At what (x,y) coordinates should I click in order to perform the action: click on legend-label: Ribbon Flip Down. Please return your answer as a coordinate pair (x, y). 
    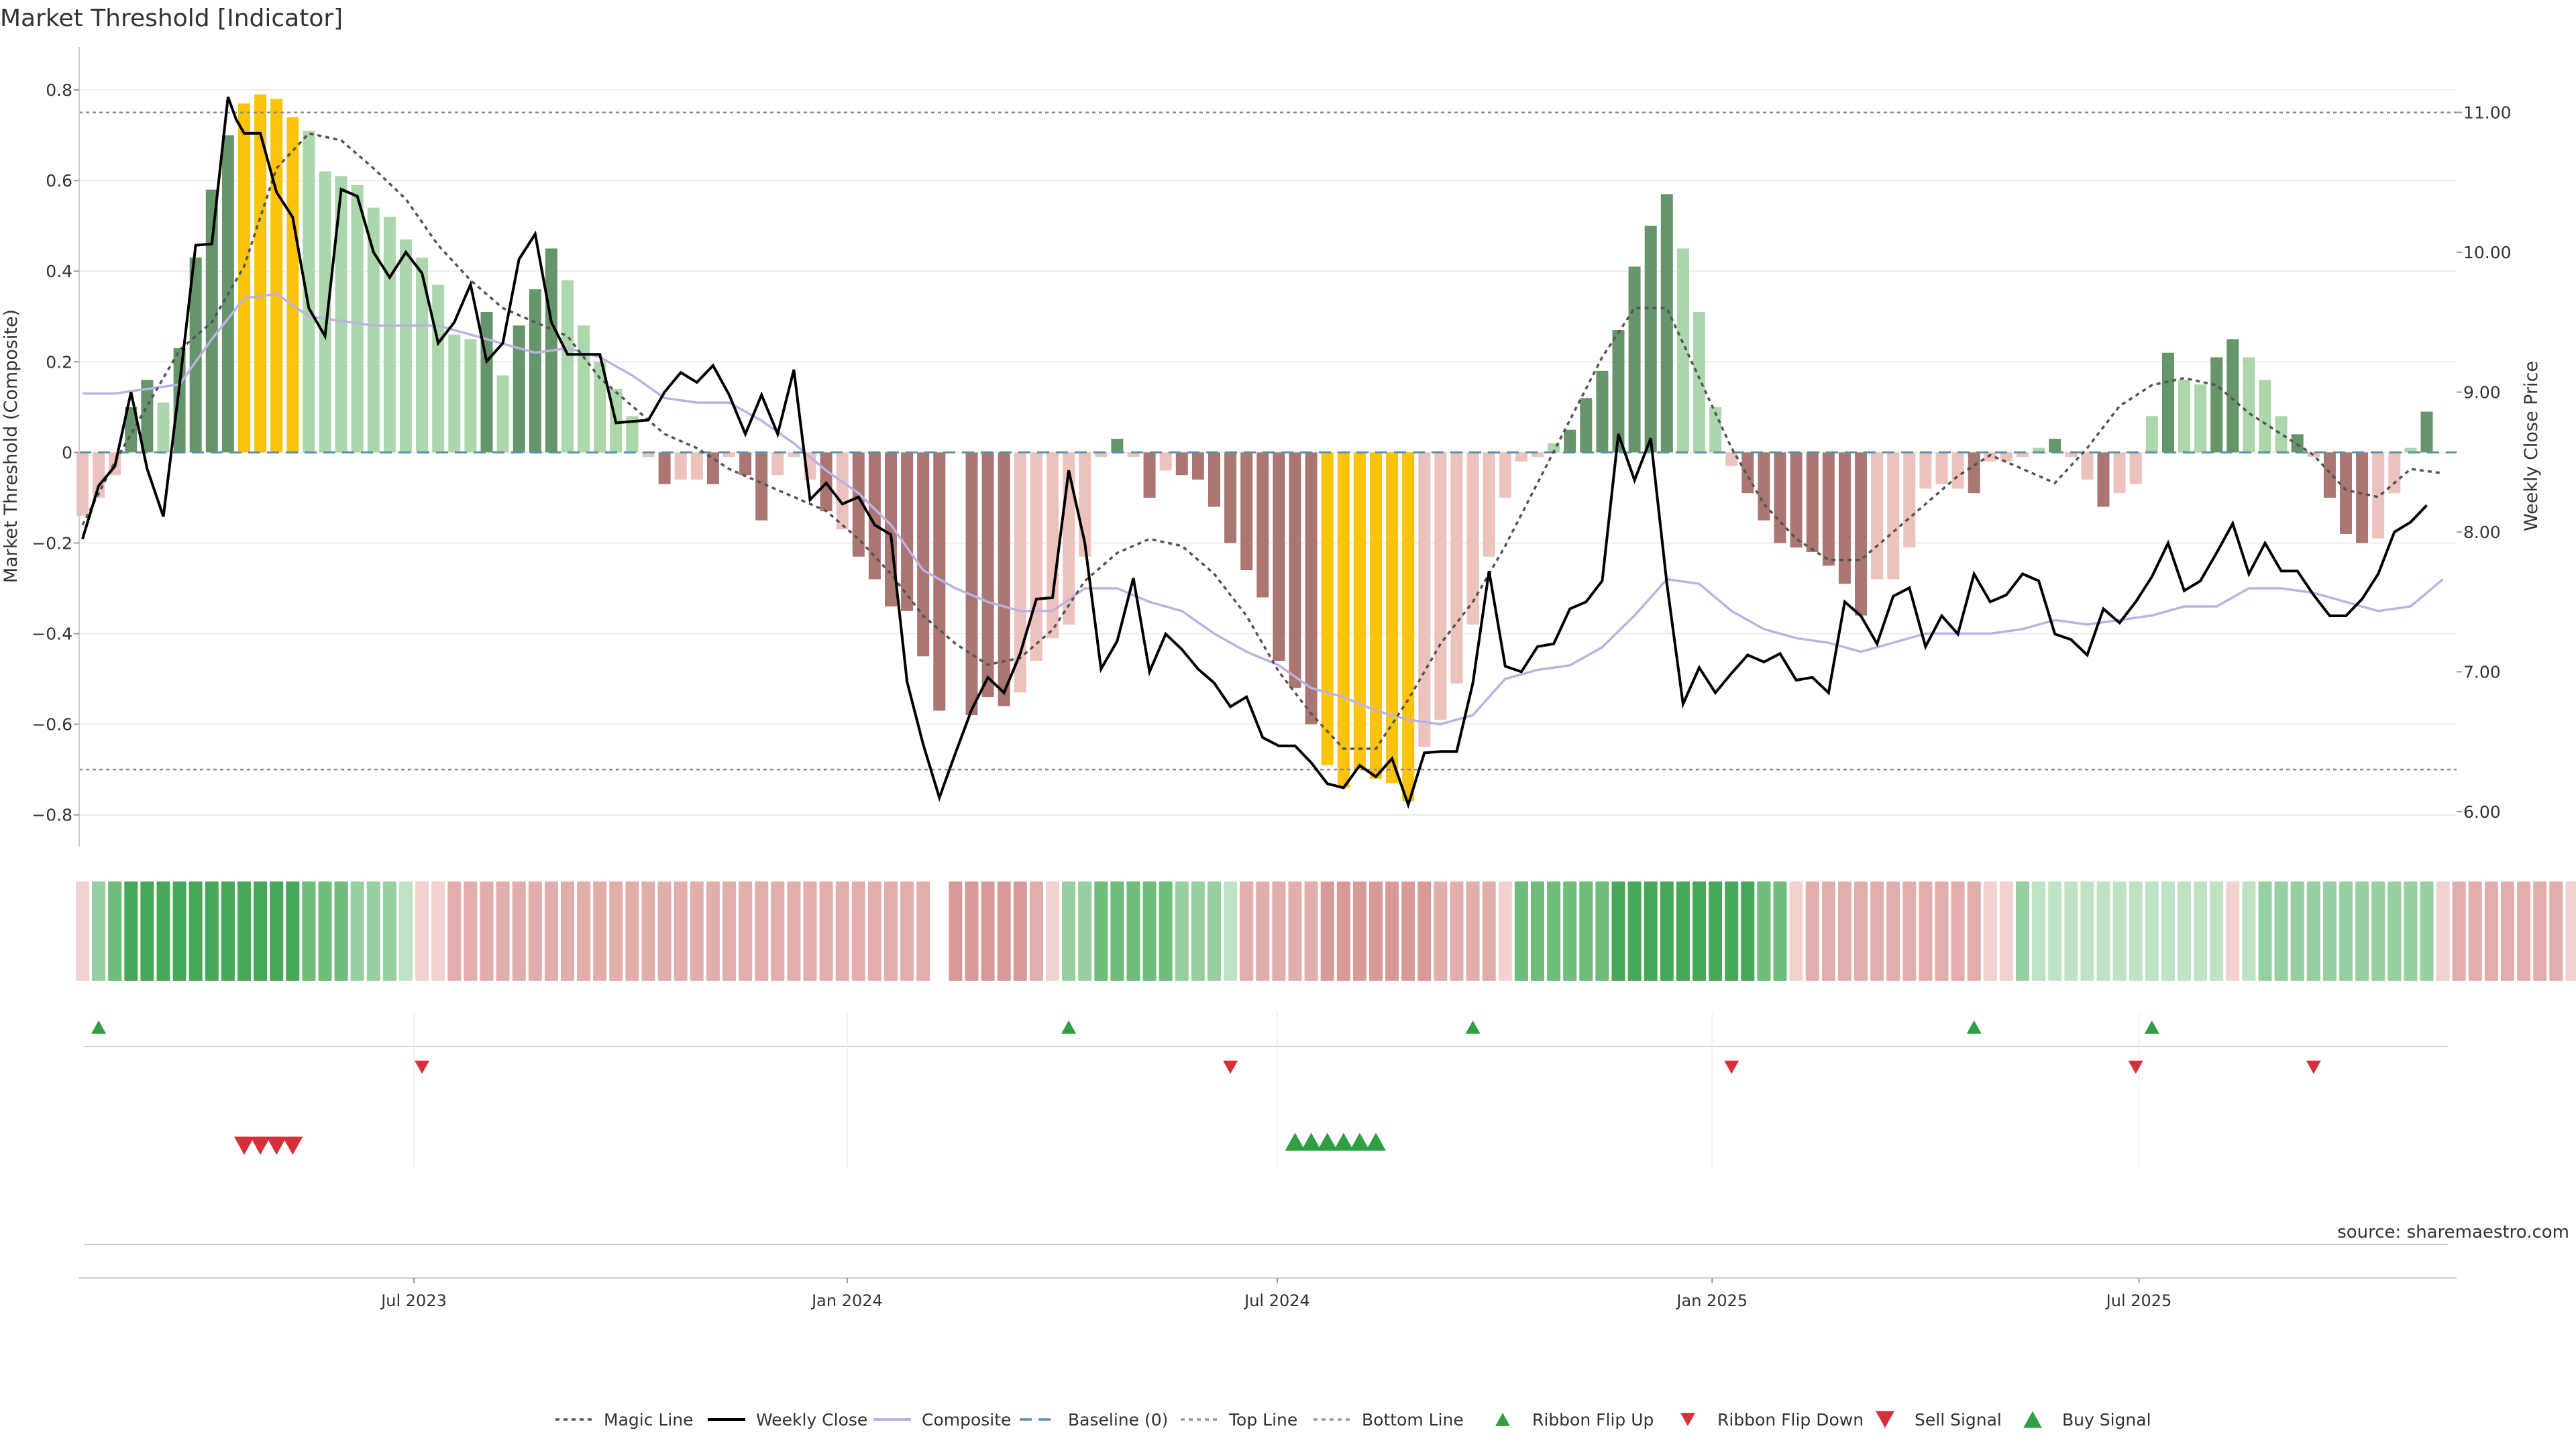
    Looking at the image, I should click on (1790, 1420).